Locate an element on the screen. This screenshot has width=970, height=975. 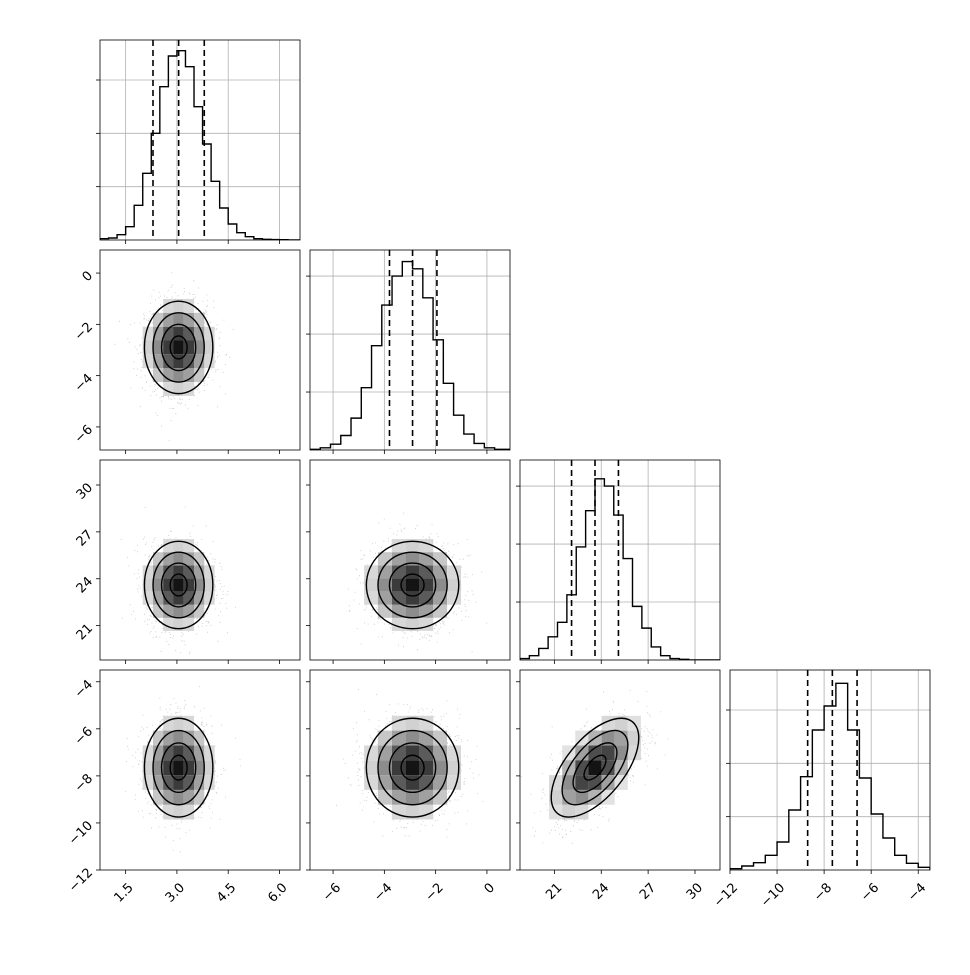
scatter-2-0-frame is located at coordinates (200, 560).